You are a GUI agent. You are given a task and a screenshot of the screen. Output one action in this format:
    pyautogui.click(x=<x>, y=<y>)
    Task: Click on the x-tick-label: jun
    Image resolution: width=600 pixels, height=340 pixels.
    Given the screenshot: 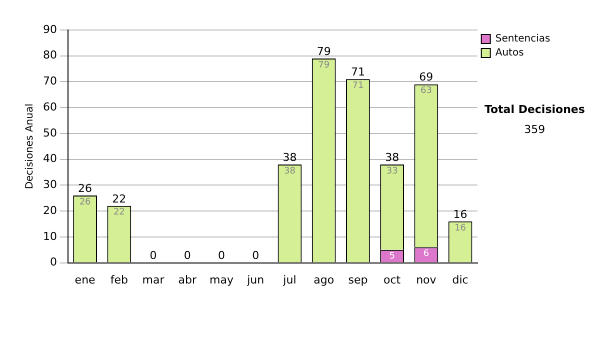 What is the action you would take?
    pyautogui.click(x=255, y=279)
    